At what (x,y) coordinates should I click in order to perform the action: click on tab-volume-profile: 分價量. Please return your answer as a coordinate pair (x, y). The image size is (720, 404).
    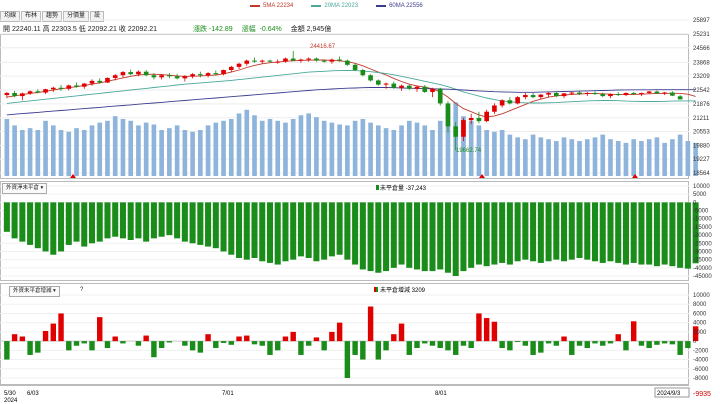
    Looking at the image, I should click on (76, 16).